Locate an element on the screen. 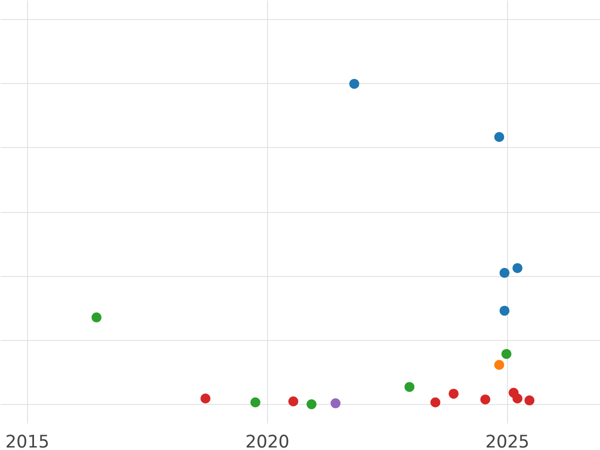 This screenshot has height=450, width=600. x-tick-label: 2015 is located at coordinates (27, 441).